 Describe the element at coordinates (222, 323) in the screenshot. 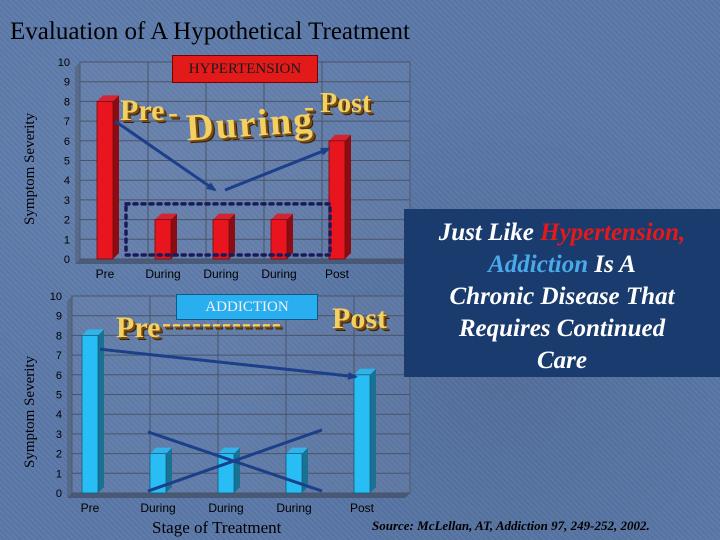

I see `wordart-dashes-bottom: ------------` at that location.